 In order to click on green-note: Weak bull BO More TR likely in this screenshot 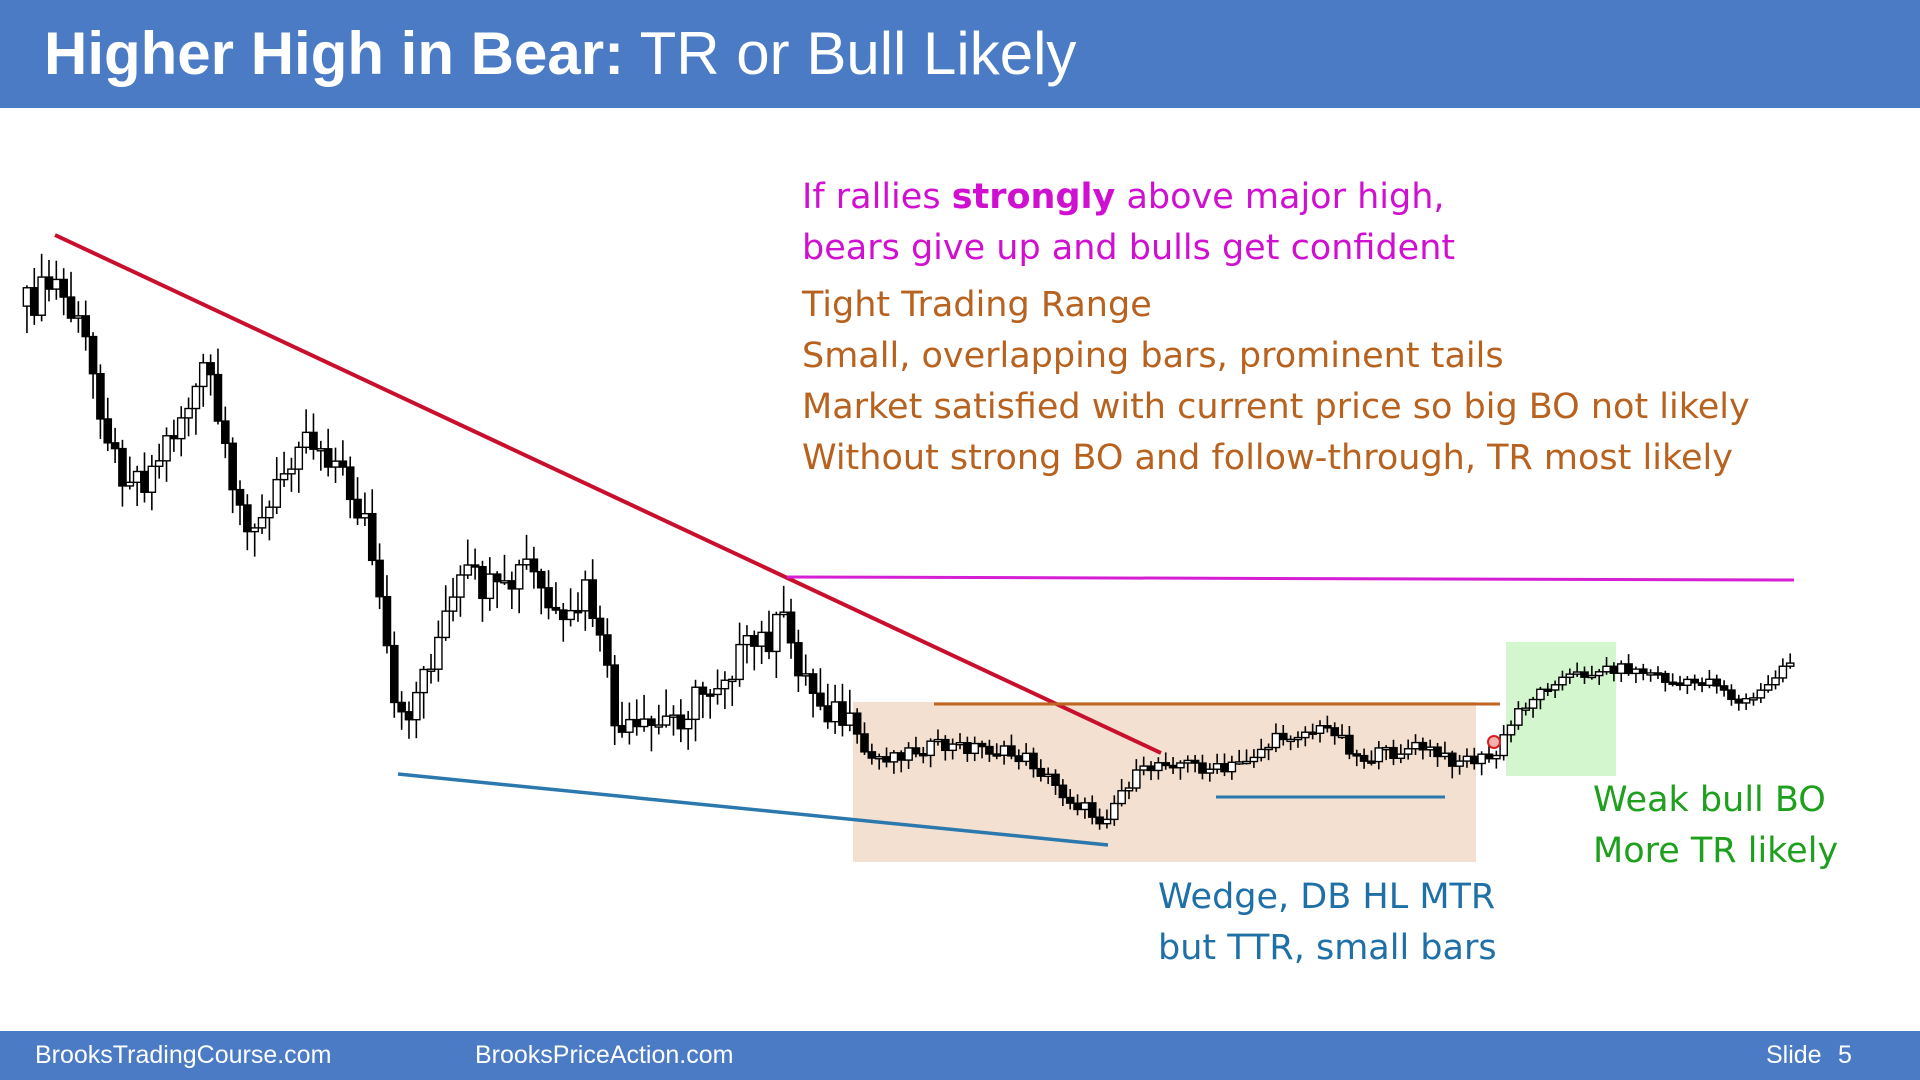, I will do `click(1715, 826)`.